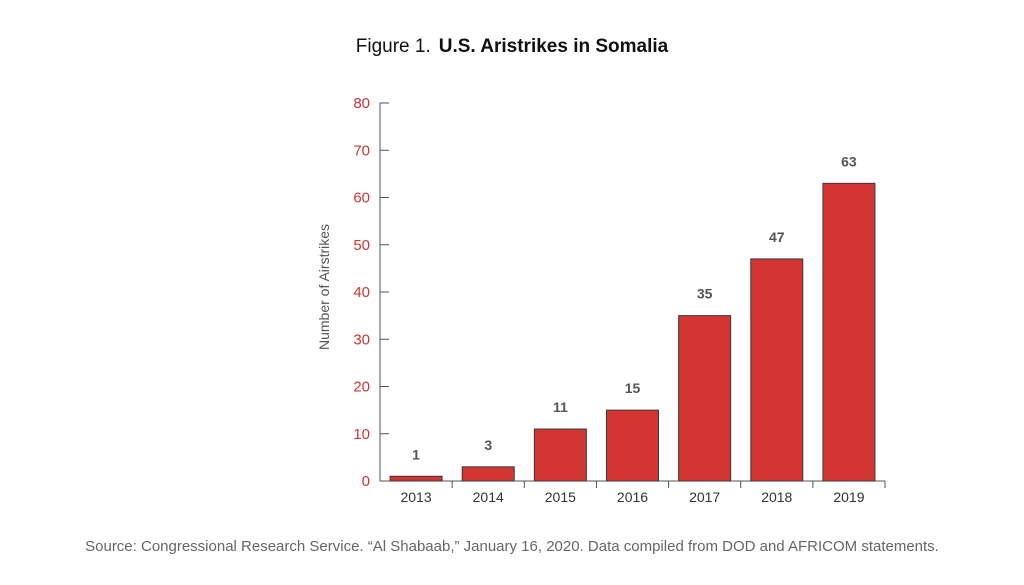 The height and width of the screenshot is (585, 1024). What do you see at coordinates (553, 46) in the screenshot?
I see `figure-title: U.S. Aristrikes in Somalia` at bounding box center [553, 46].